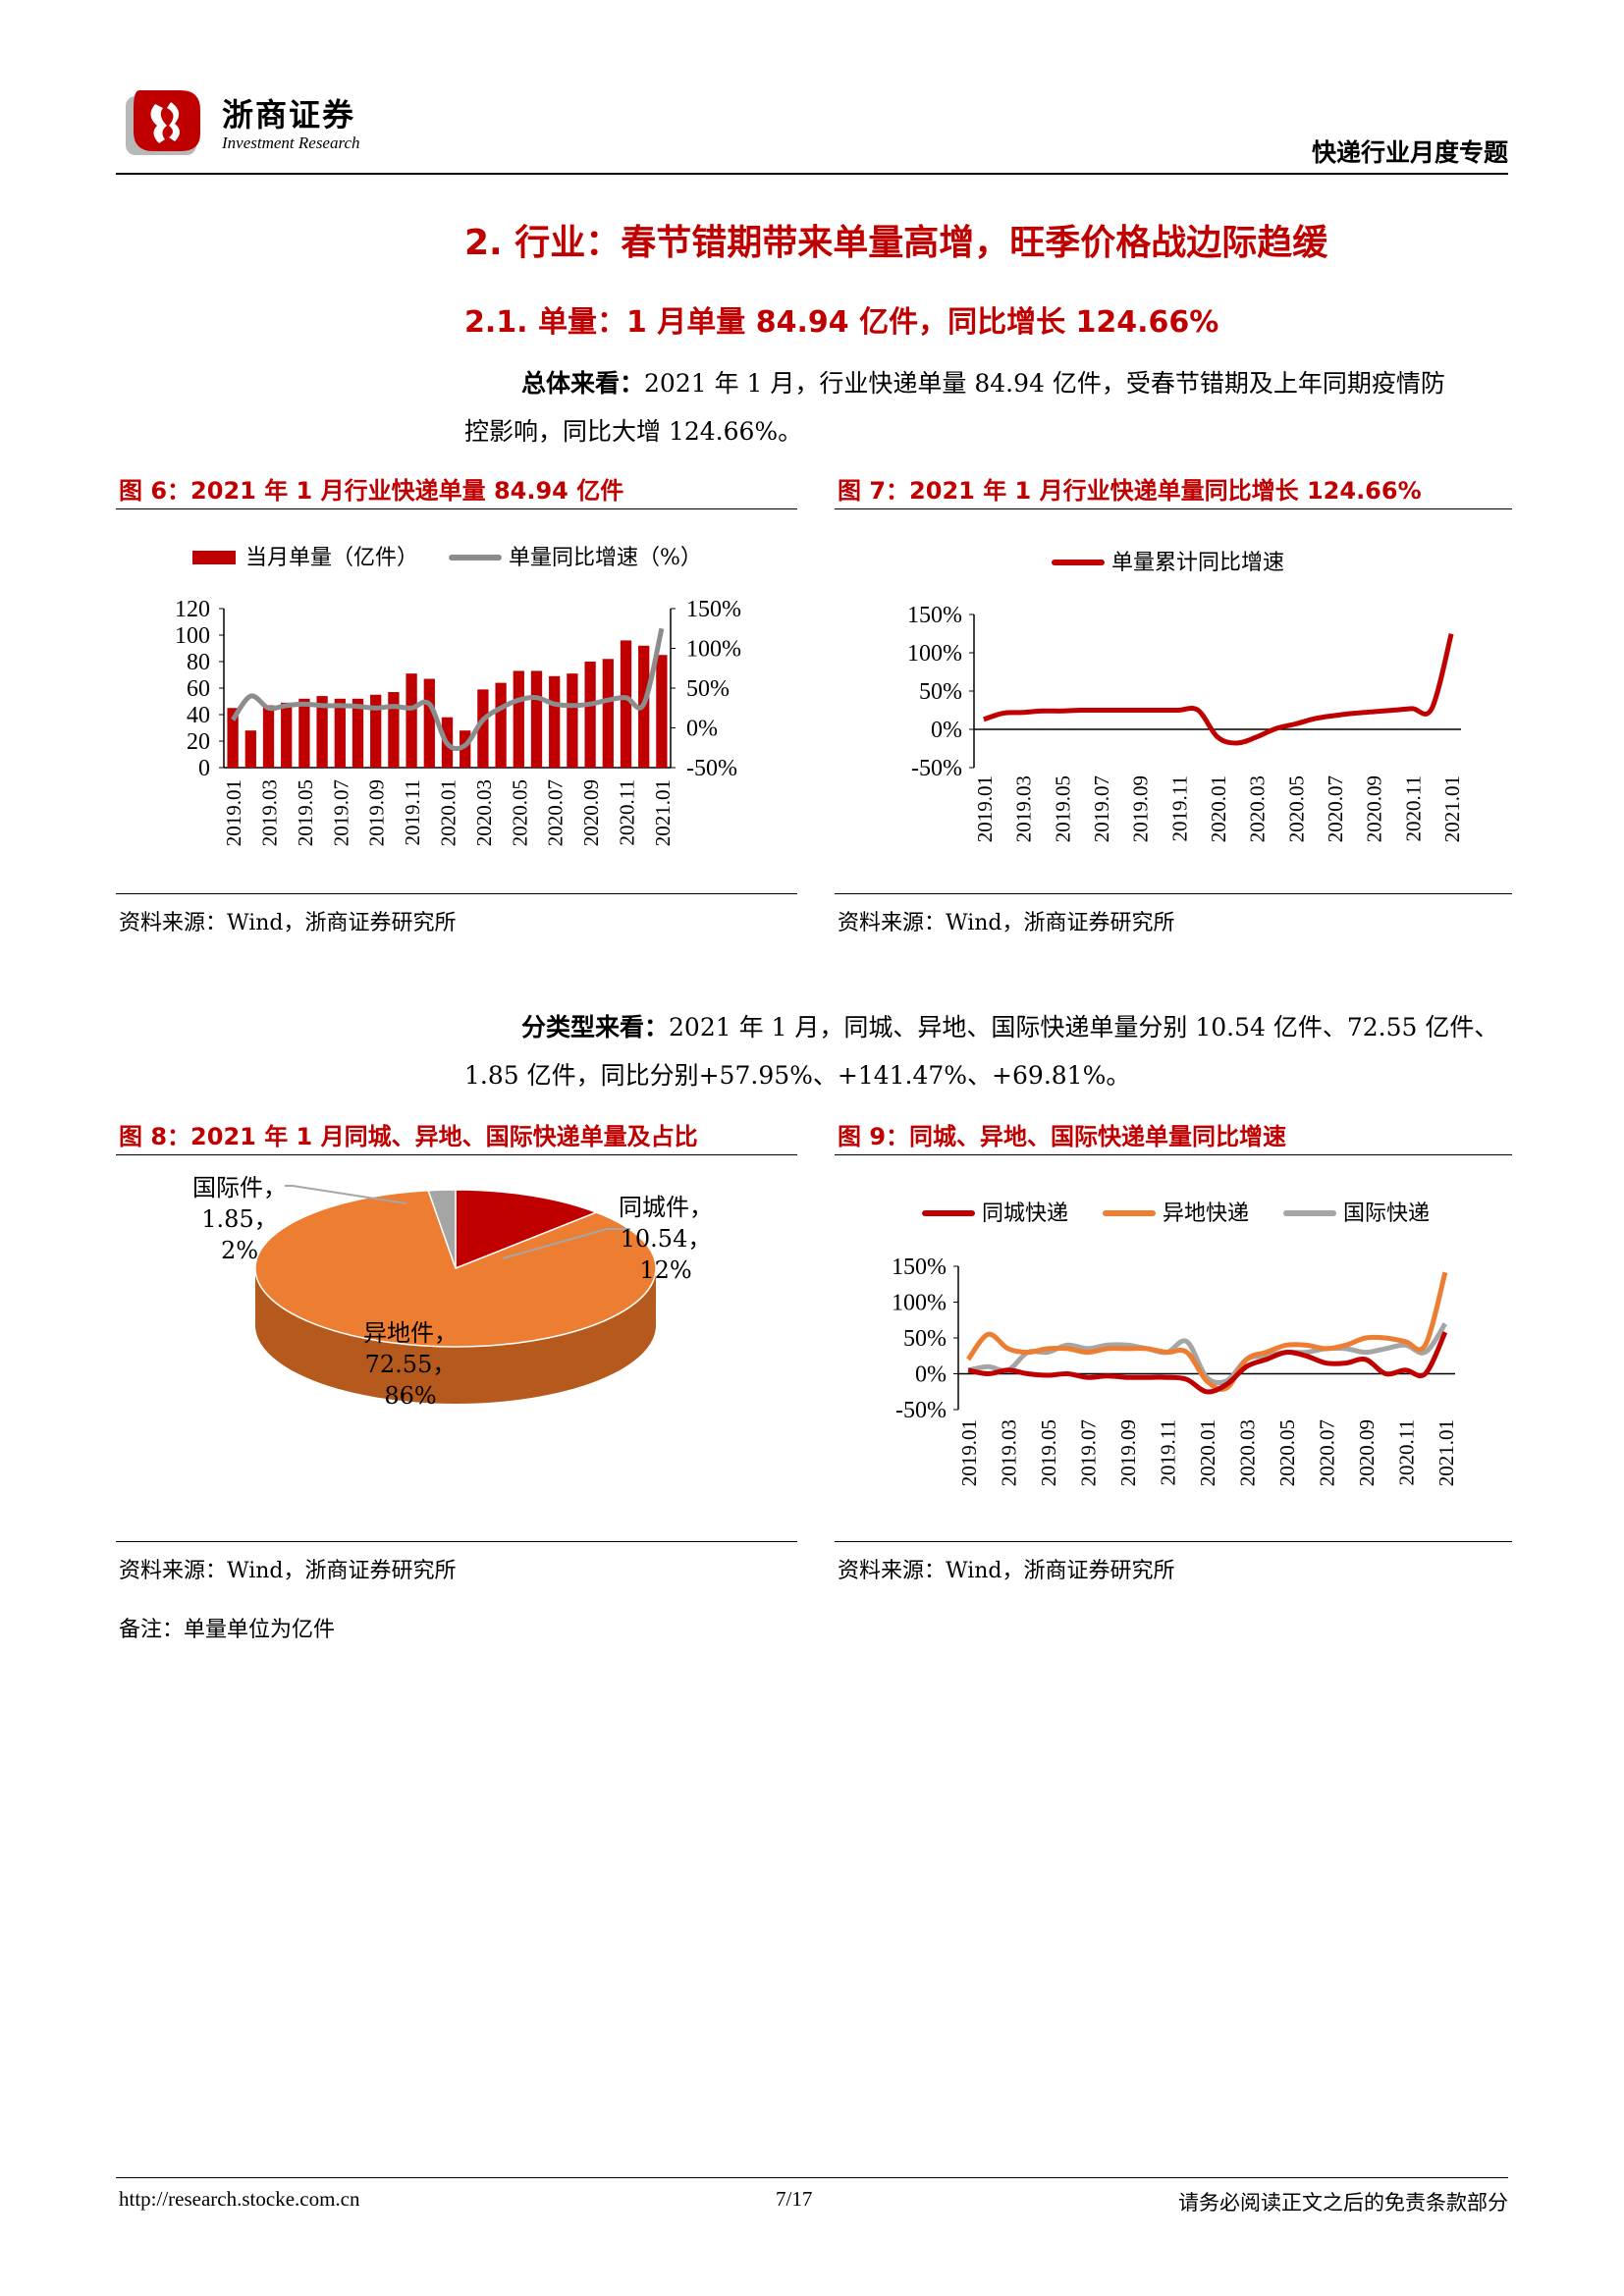 The width and height of the screenshot is (1624, 2296). Describe the element at coordinates (797, 1075) in the screenshot. I see `paragraph-text: 1.85 亿件，同比分别+57.95%、+141.47%、+69.81%。` at that location.